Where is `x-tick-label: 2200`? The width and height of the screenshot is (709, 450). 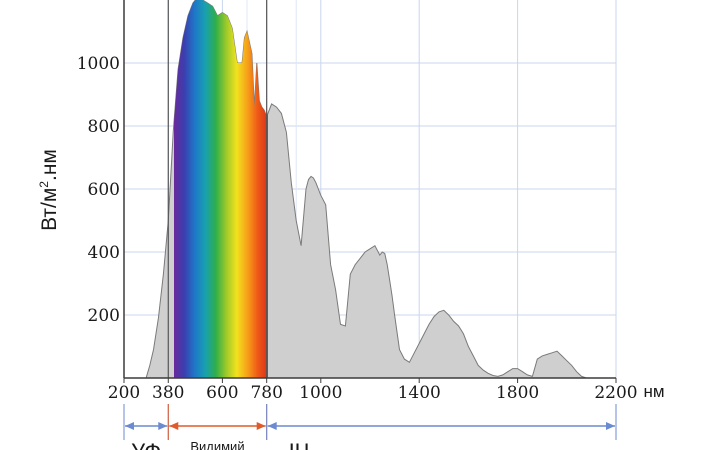
x-tick-label: 2200 is located at coordinates (615, 393).